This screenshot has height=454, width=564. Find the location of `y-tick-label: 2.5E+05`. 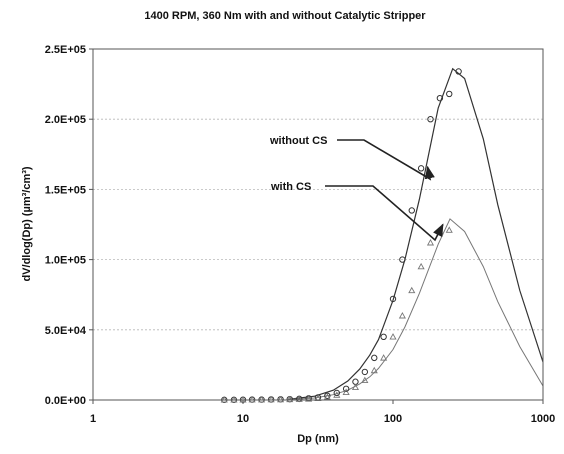

y-tick-label: 2.5E+05 is located at coordinates (65, 50).